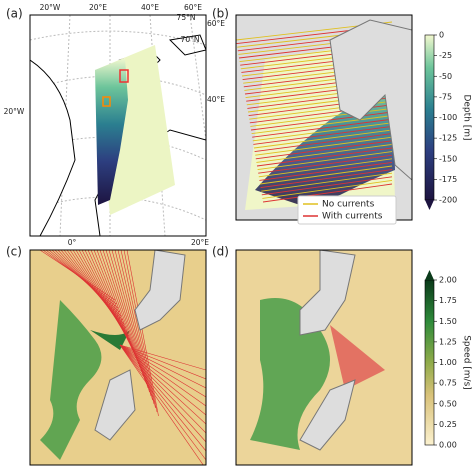  What do you see at coordinates (348, 205) in the screenshot?
I see `legend-entry: No currents` at bounding box center [348, 205].